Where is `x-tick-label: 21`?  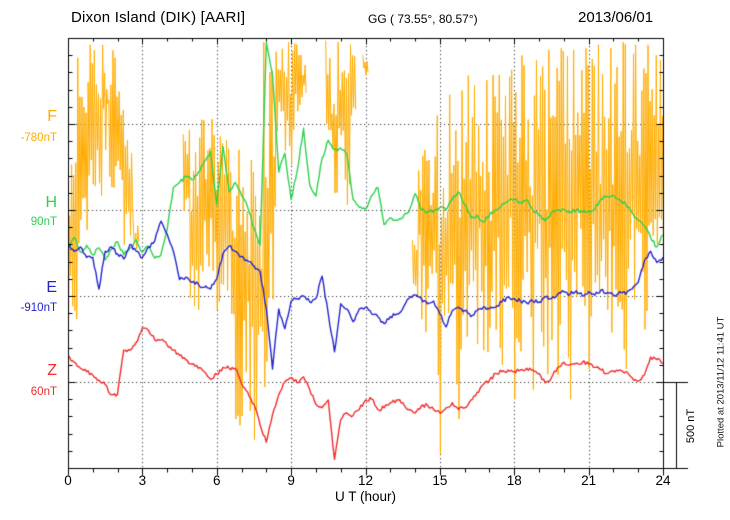 x-tick-label: 21 is located at coordinates (589, 480).